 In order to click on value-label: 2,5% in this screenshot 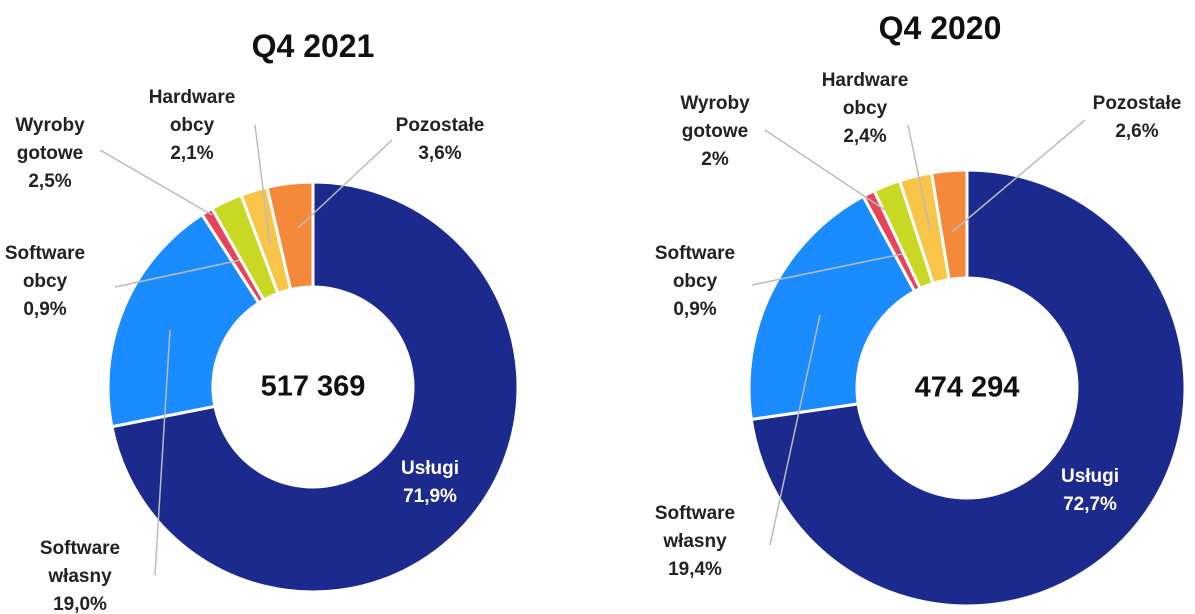, I will do `click(50, 181)`.